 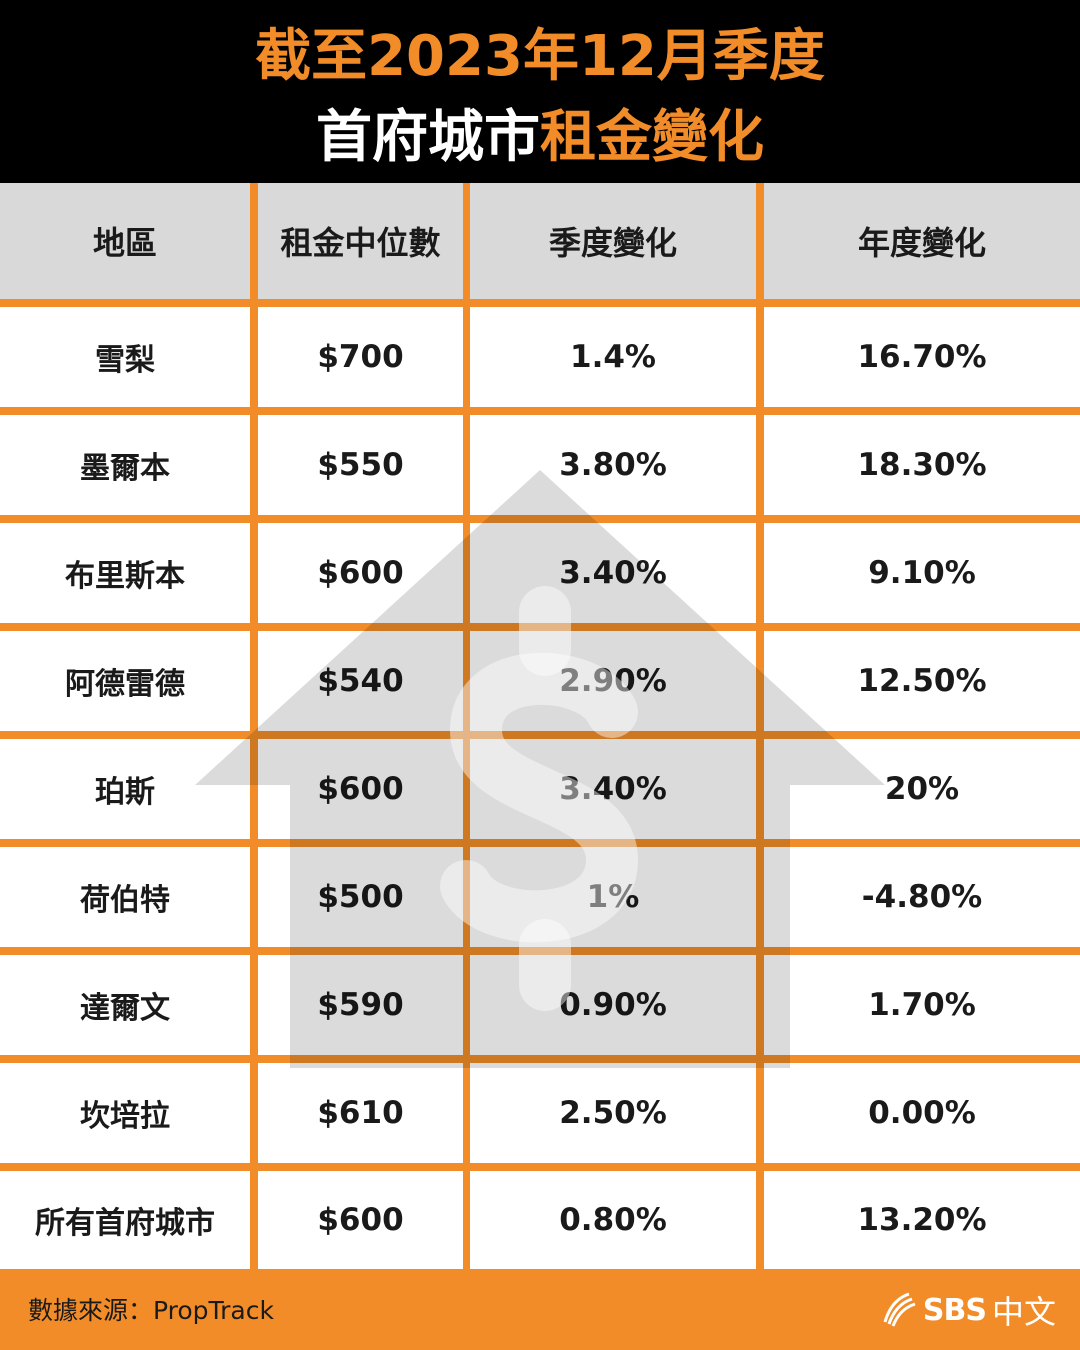 What do you see at coordinates (613, 465) in the screenshot?
I see `table-cell-quarterly-change: 3.80%` at bounding box center [613, 465].